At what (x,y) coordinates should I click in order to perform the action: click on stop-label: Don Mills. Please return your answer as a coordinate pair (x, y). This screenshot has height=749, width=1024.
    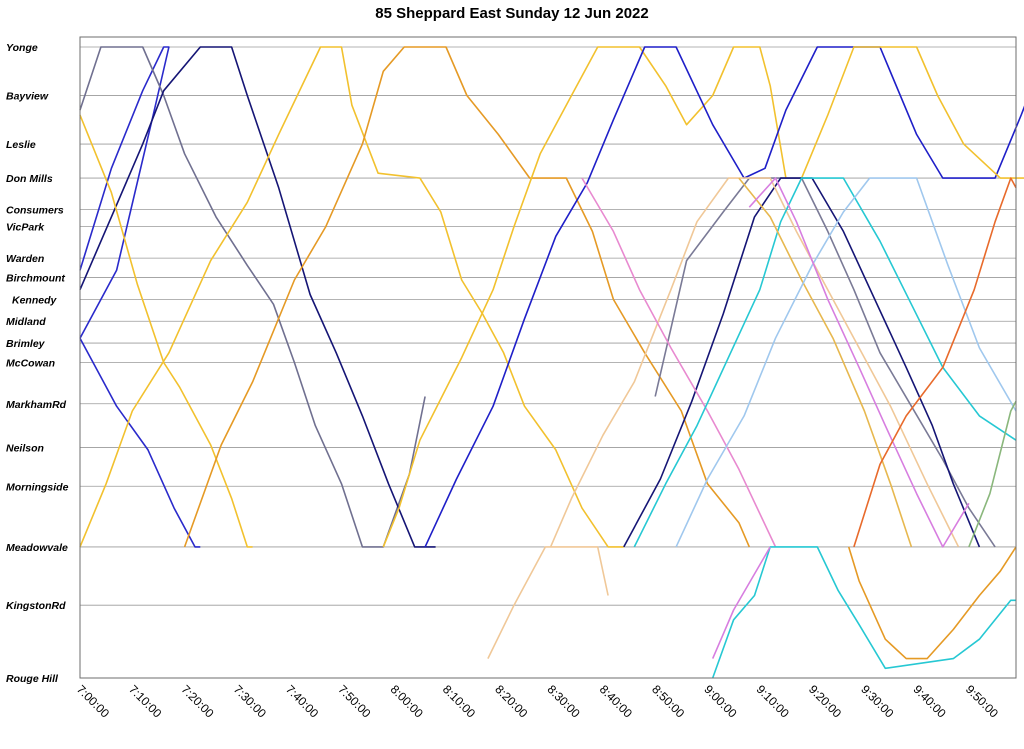
    Looking at the image, I should click on (29, 179).